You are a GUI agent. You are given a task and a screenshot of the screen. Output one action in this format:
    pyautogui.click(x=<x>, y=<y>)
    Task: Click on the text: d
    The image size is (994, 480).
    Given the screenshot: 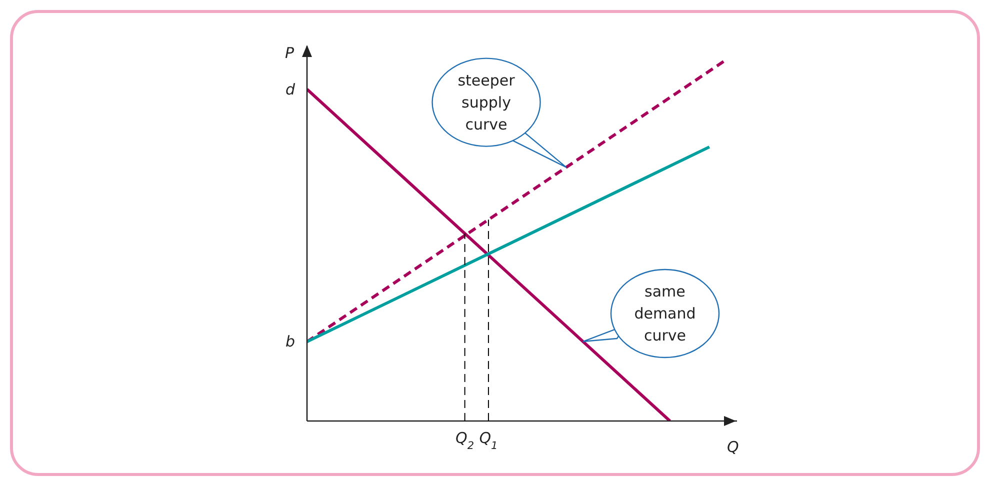 What is the action you would take?
    pyautogui.click(x=290, y=89)
    